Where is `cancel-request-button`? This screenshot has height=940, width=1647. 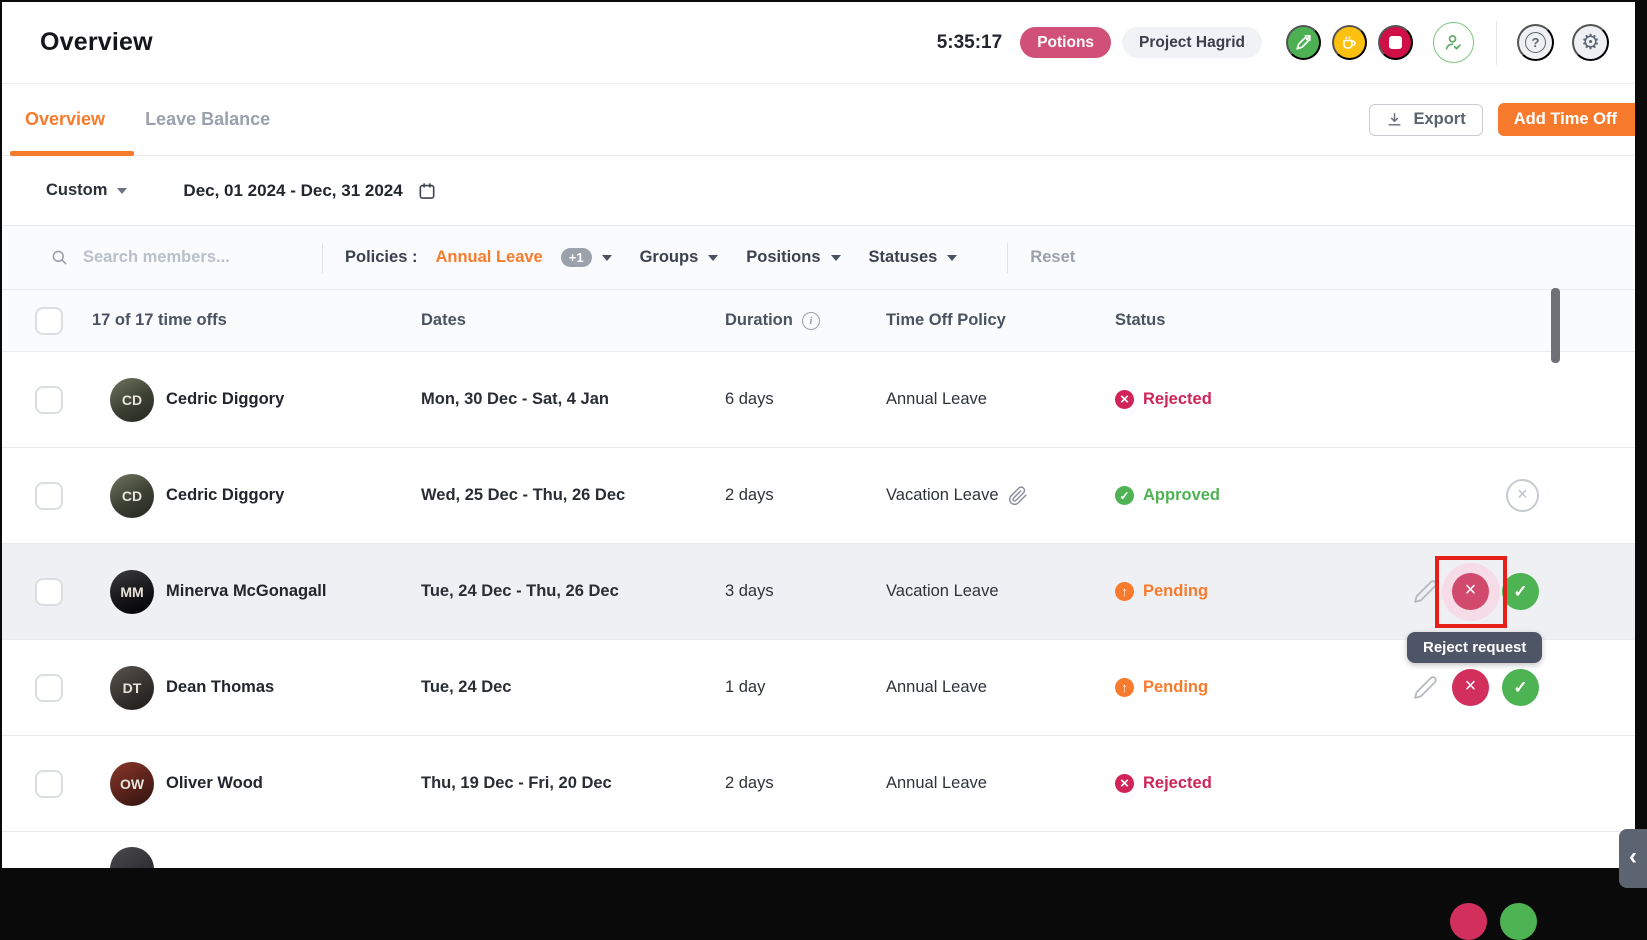
cancel-request-button is located at coordinates (1522, 495).